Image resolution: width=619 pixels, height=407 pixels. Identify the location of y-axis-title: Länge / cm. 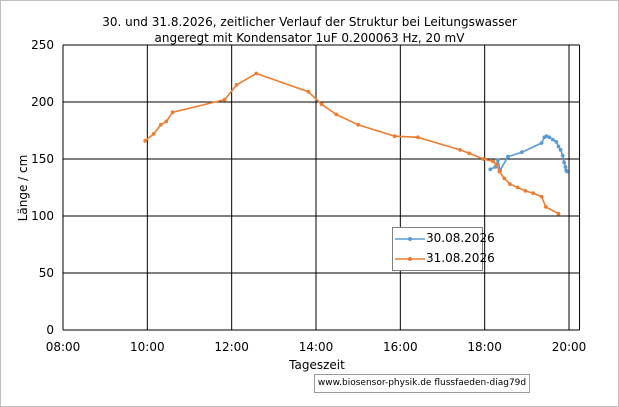
(23, 188).